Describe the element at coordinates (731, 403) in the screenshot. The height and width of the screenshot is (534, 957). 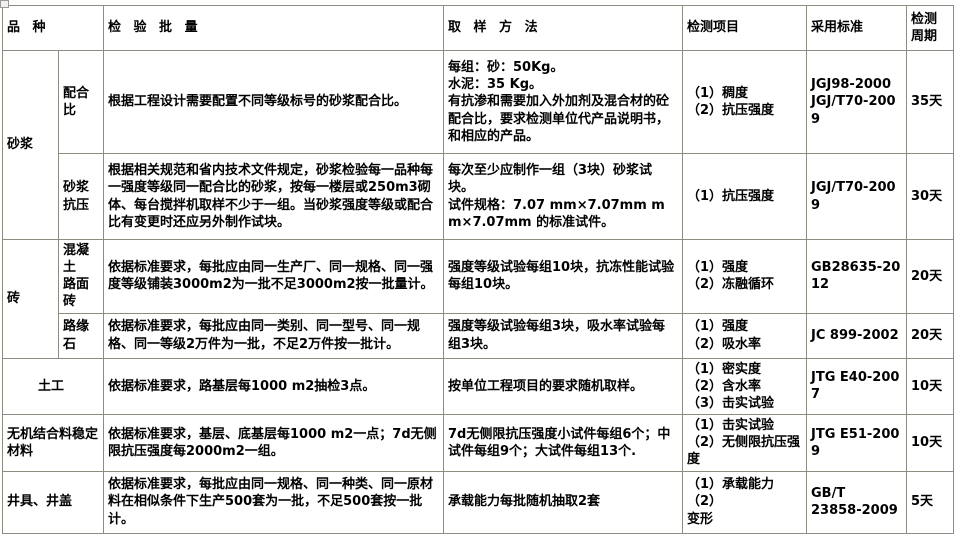
I see `test-item: （3）击实试验` at that location.